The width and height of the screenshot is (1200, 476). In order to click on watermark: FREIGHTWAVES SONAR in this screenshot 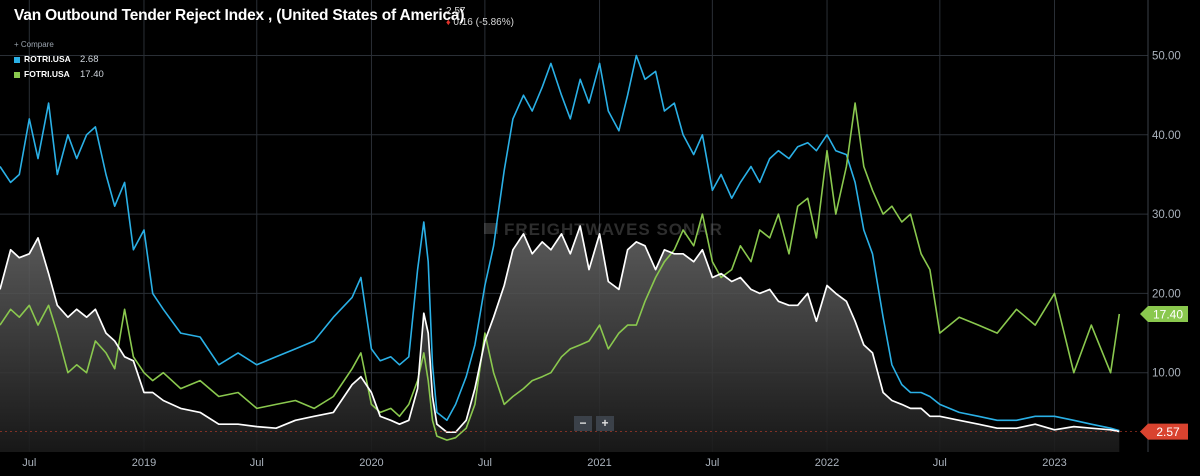, I will do `click(603, 229)`.